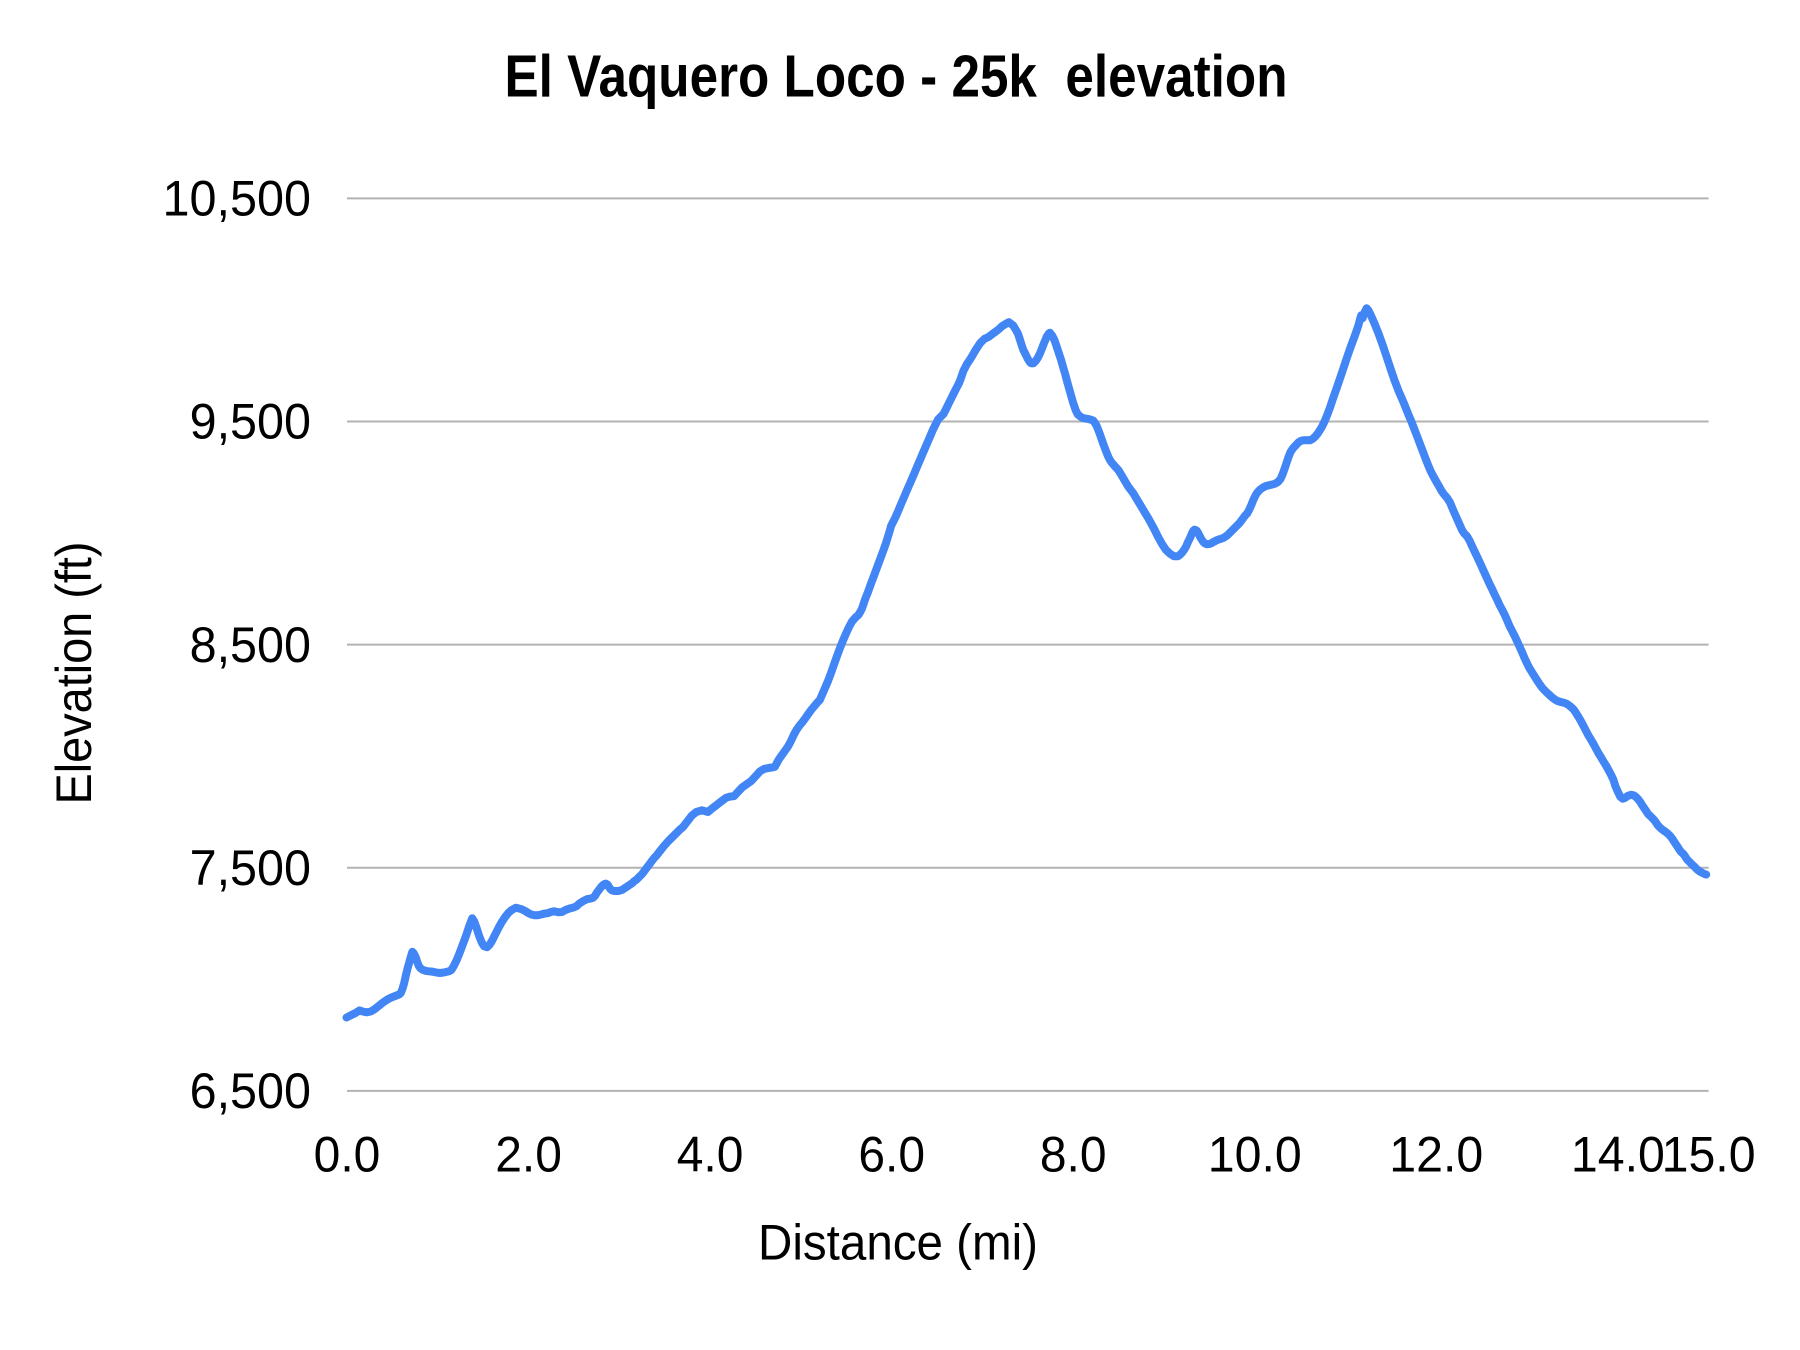 The image size is (1800, 1350). Describe the element at coordinates (898, 1243) in the screenshot. I see `svg-text: Distance (mi)` at that location.